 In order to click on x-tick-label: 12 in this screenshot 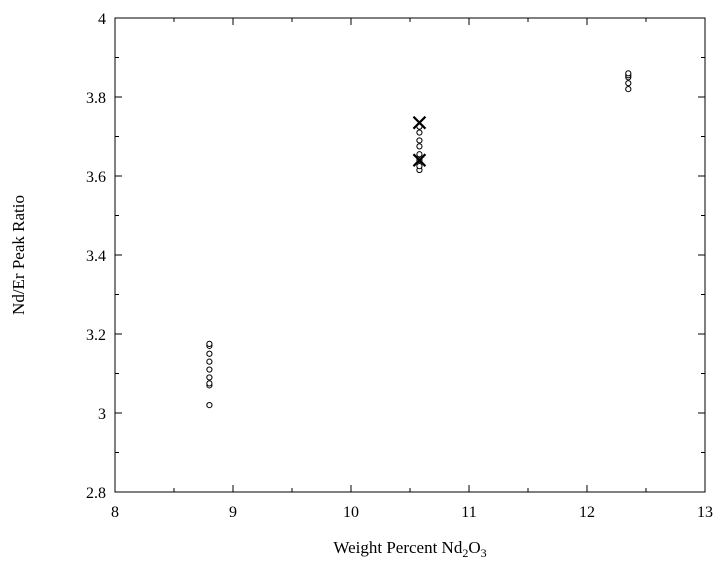, I will do `click(587, 512)`.